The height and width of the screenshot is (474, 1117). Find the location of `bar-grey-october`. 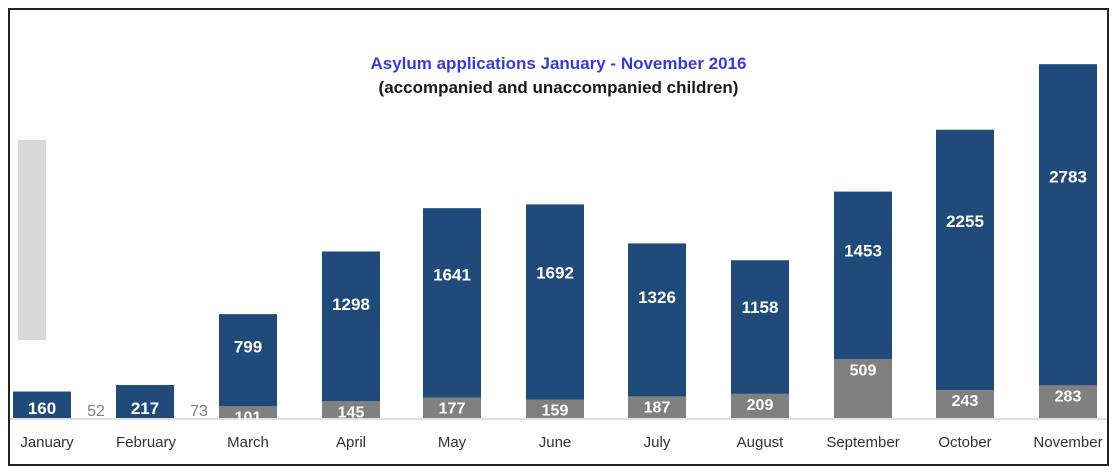

bar-grey-october is located at coordinates (965, 403).